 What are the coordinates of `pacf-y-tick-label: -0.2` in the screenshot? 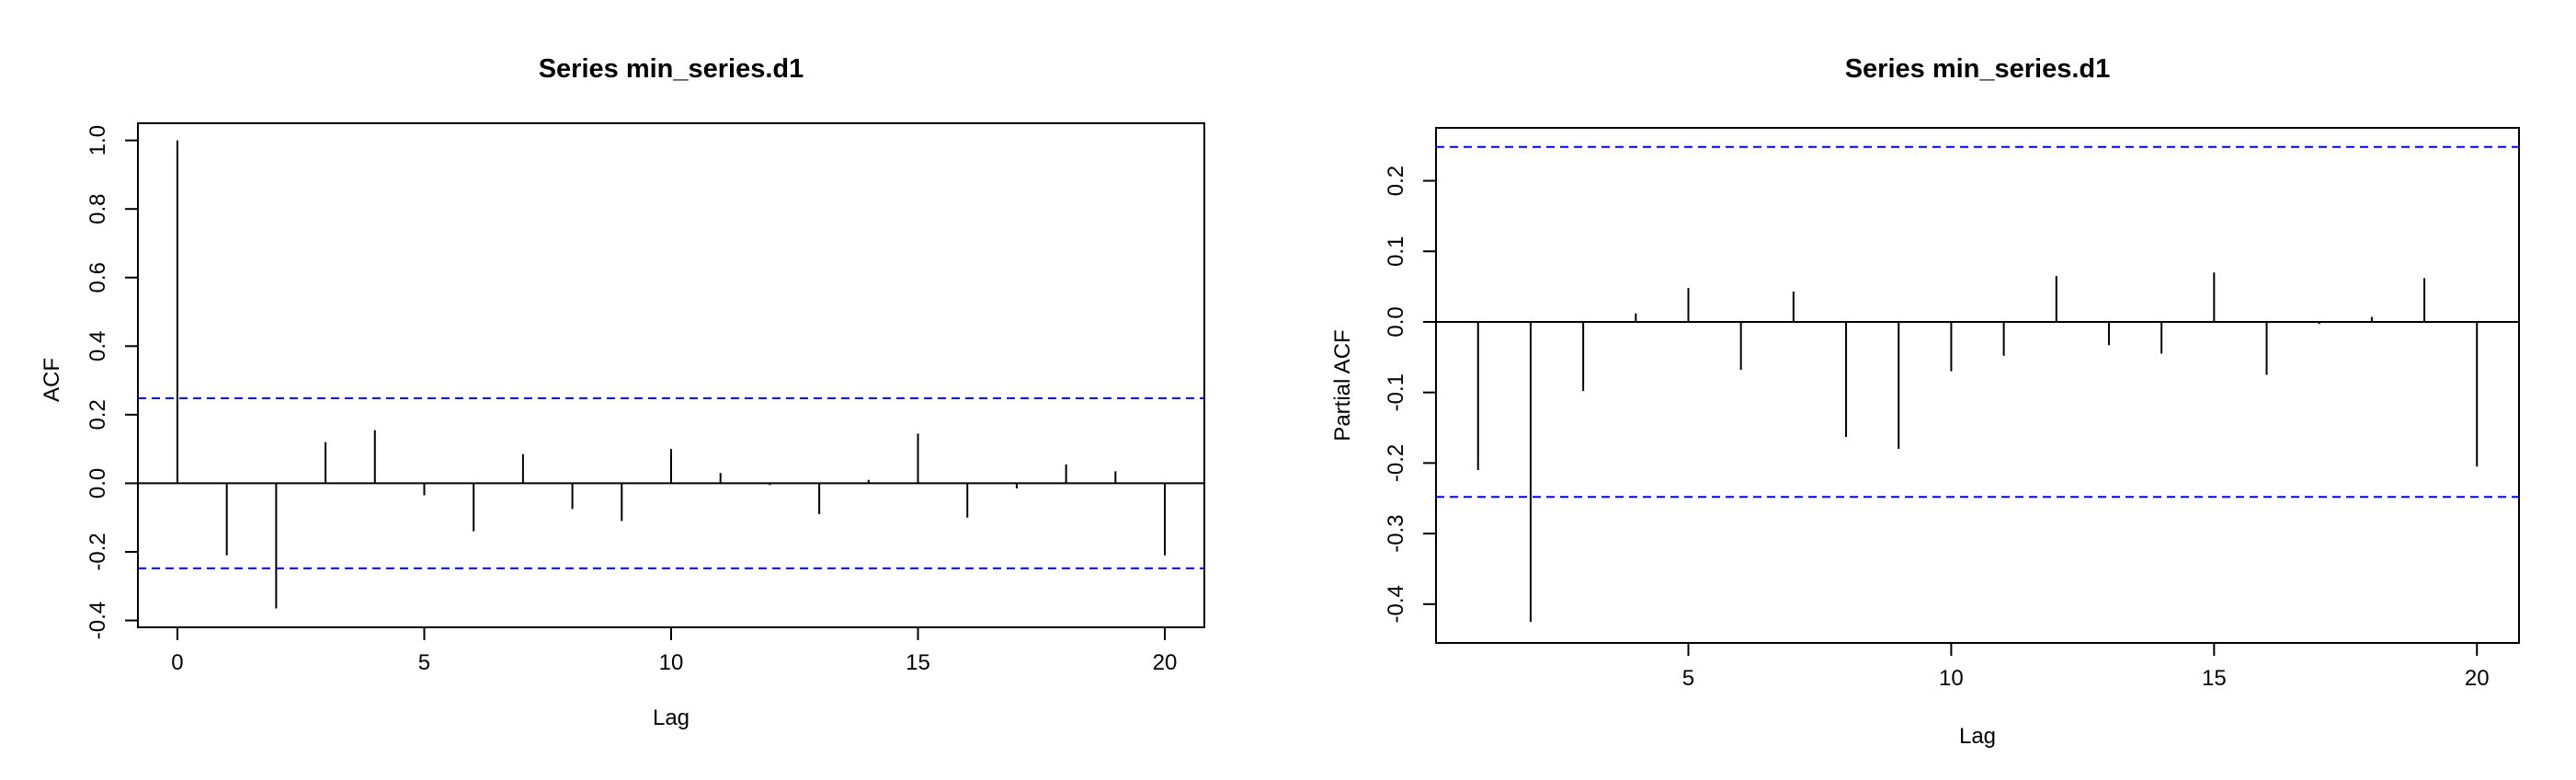 It's located at (1396, 463).